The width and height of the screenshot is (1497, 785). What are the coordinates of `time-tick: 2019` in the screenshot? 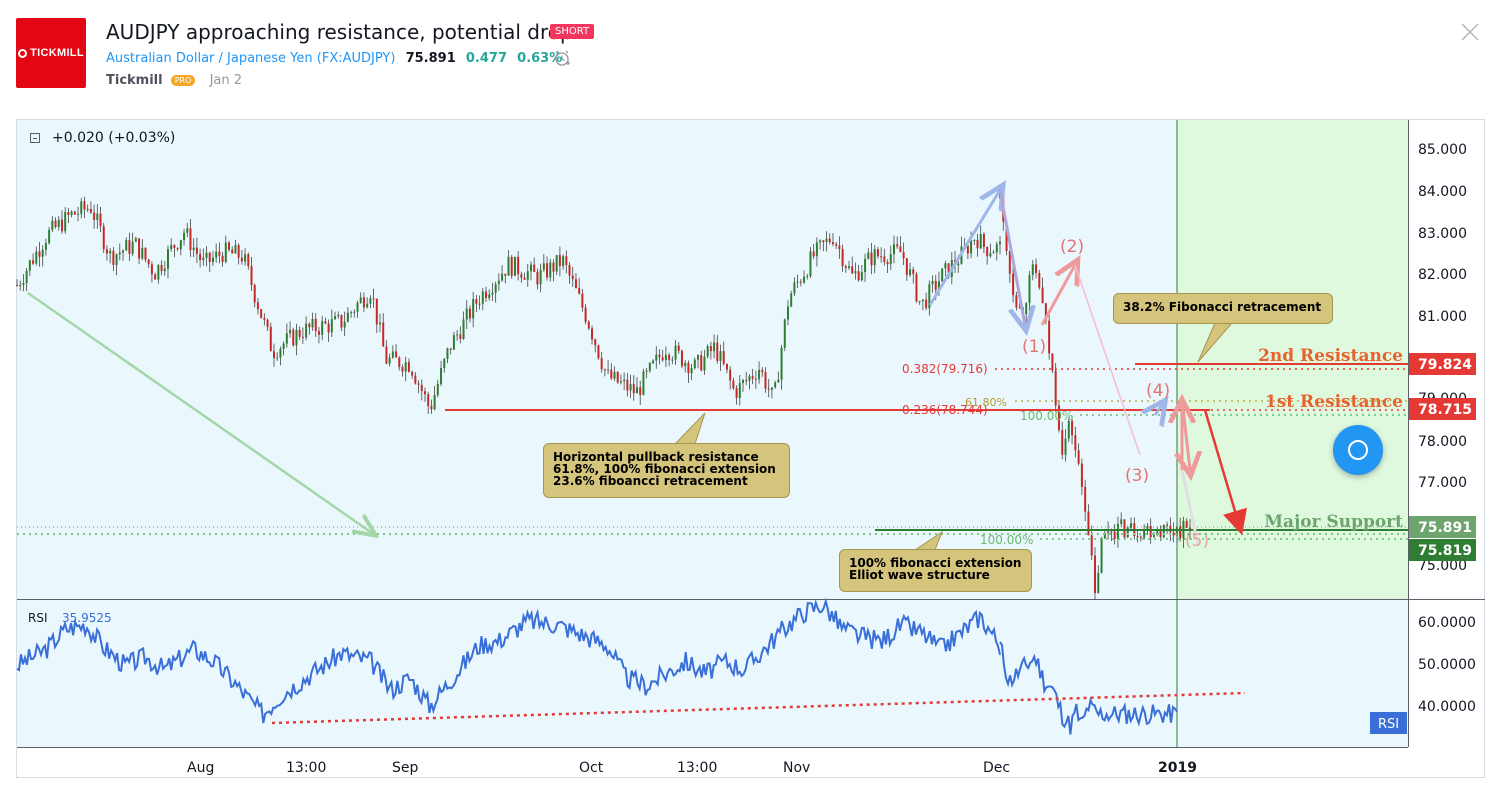 It's located at (1177, 768).